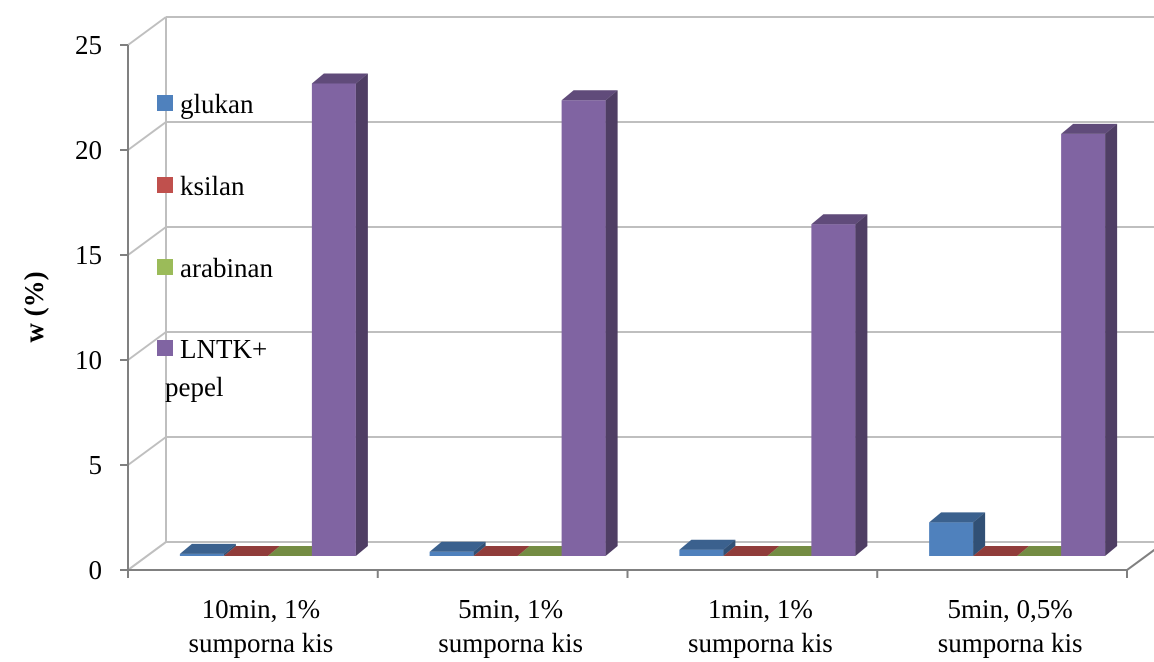 This screenshot has height=662, width=1154. Describe the element at coordinates (223, 349) in the screenshot. I see `legend-label-line: LNTK+` at that location.